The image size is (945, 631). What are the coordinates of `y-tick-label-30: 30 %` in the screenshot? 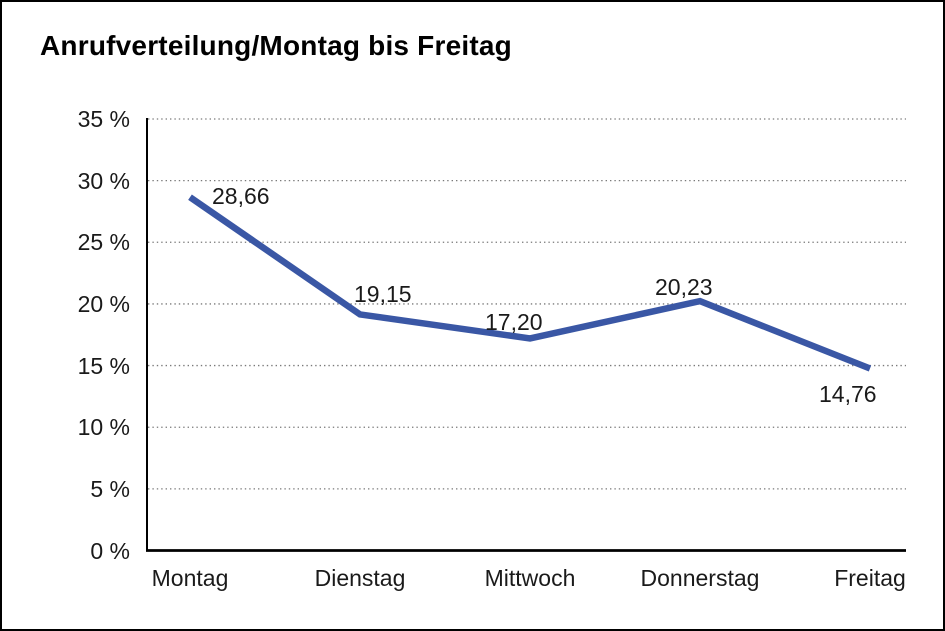 It's located at (103, 180).